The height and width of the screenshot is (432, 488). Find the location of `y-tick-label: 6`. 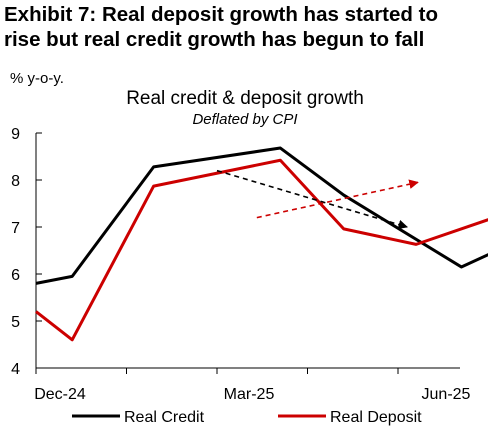

y-tick-label: 6 is located at coordinates (15, 275).